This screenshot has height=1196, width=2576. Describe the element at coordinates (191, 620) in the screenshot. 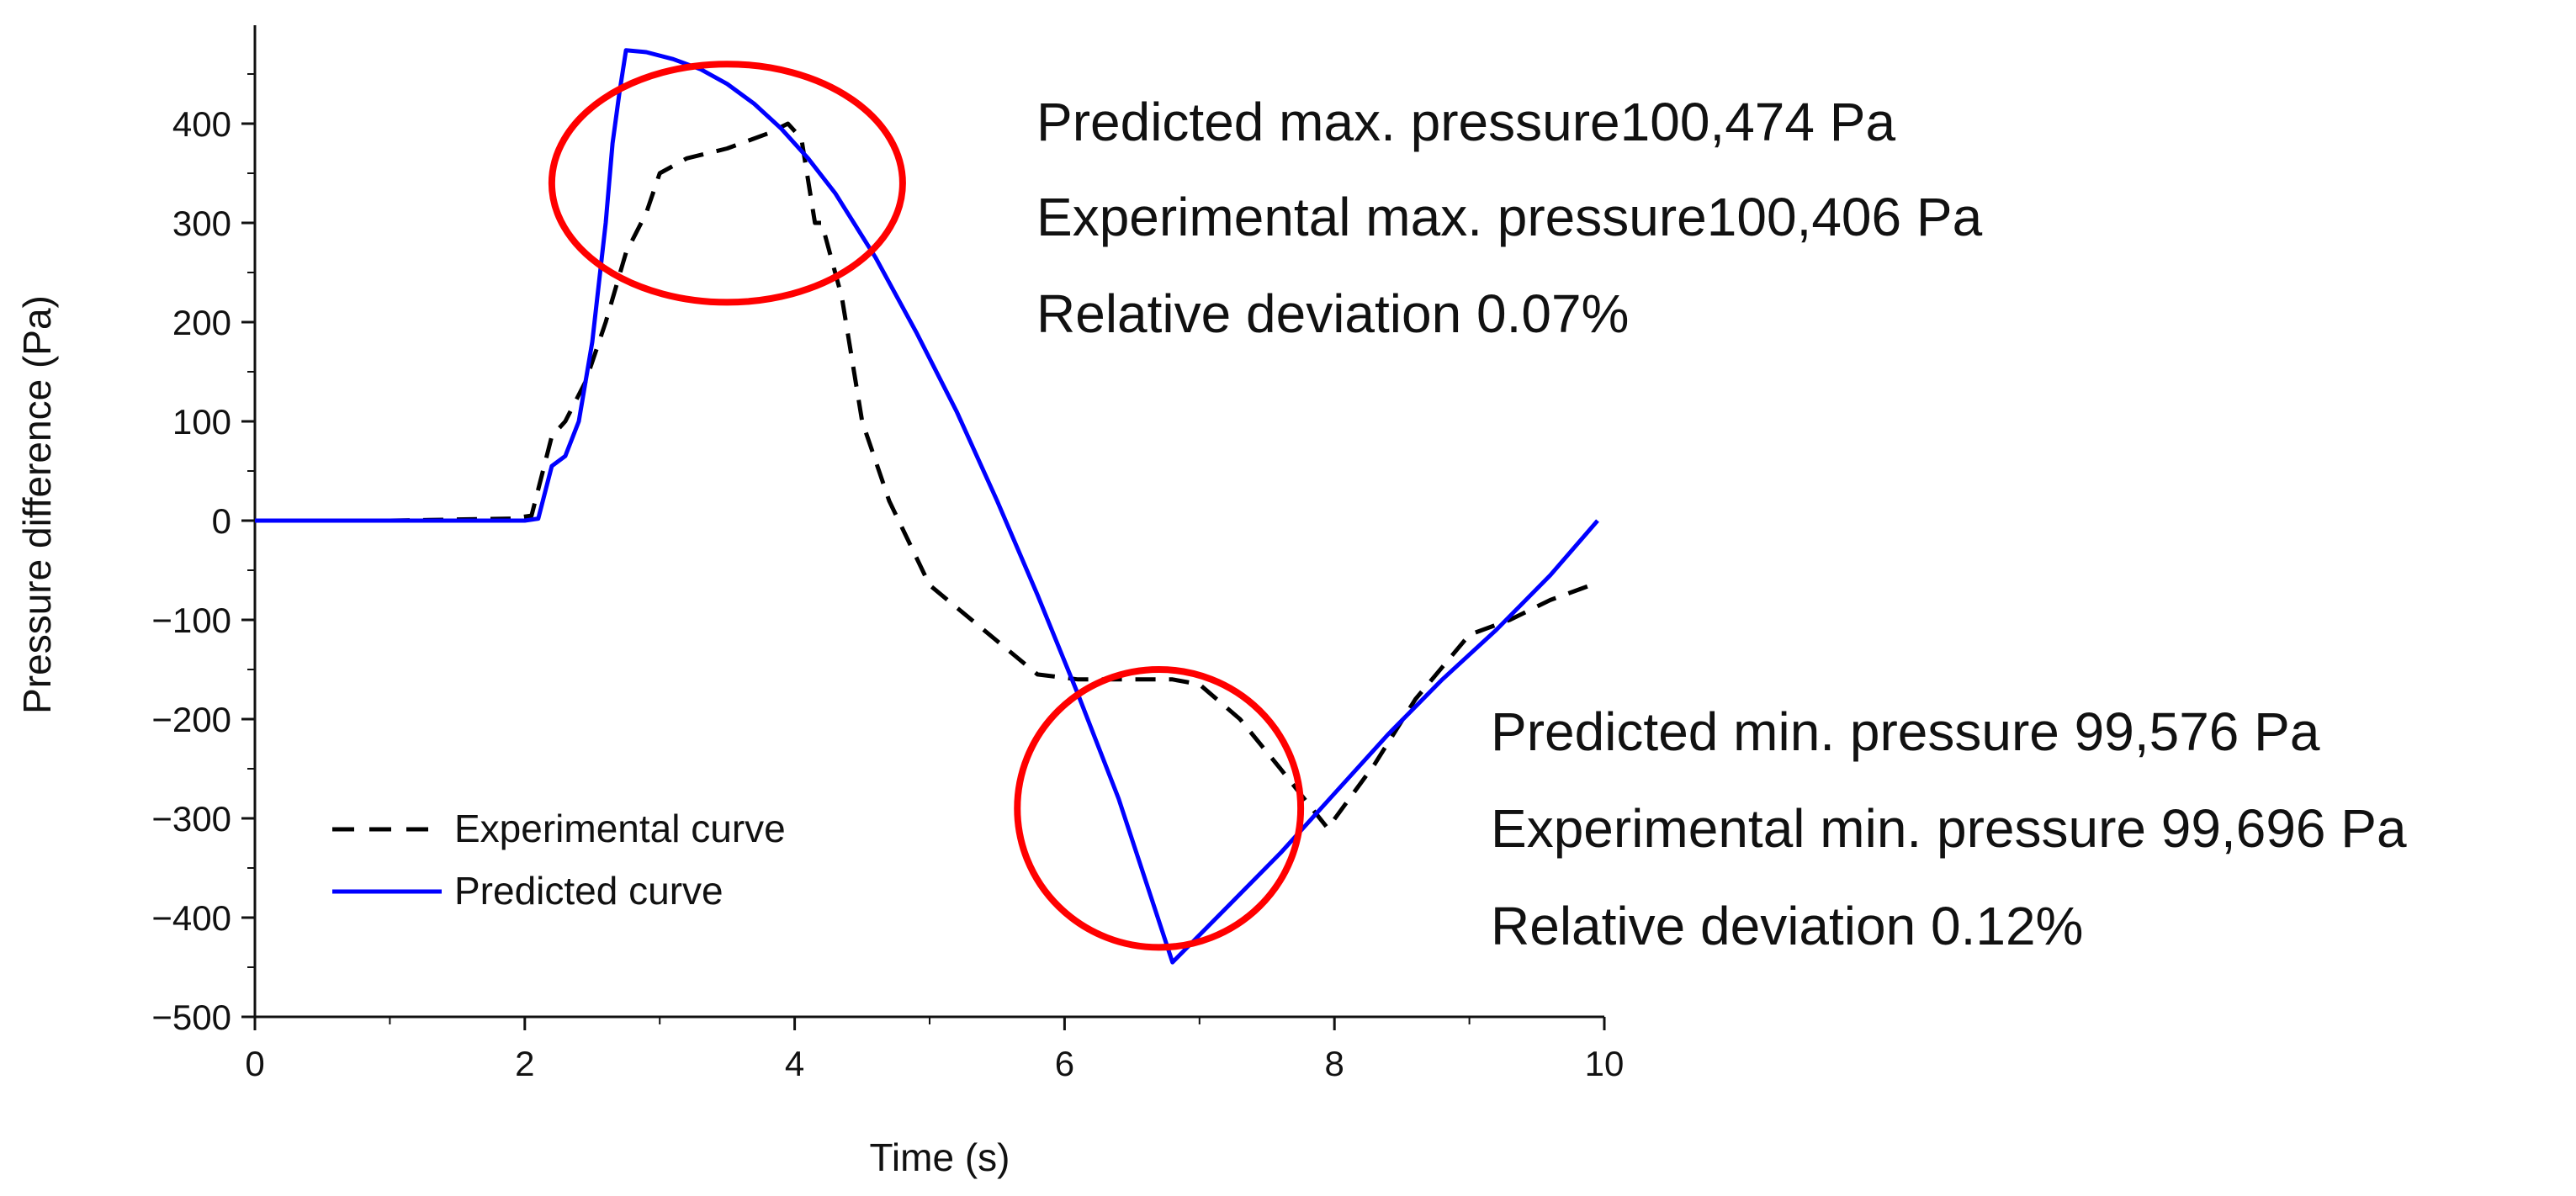

I see `y-tick-label: −100` at that location.